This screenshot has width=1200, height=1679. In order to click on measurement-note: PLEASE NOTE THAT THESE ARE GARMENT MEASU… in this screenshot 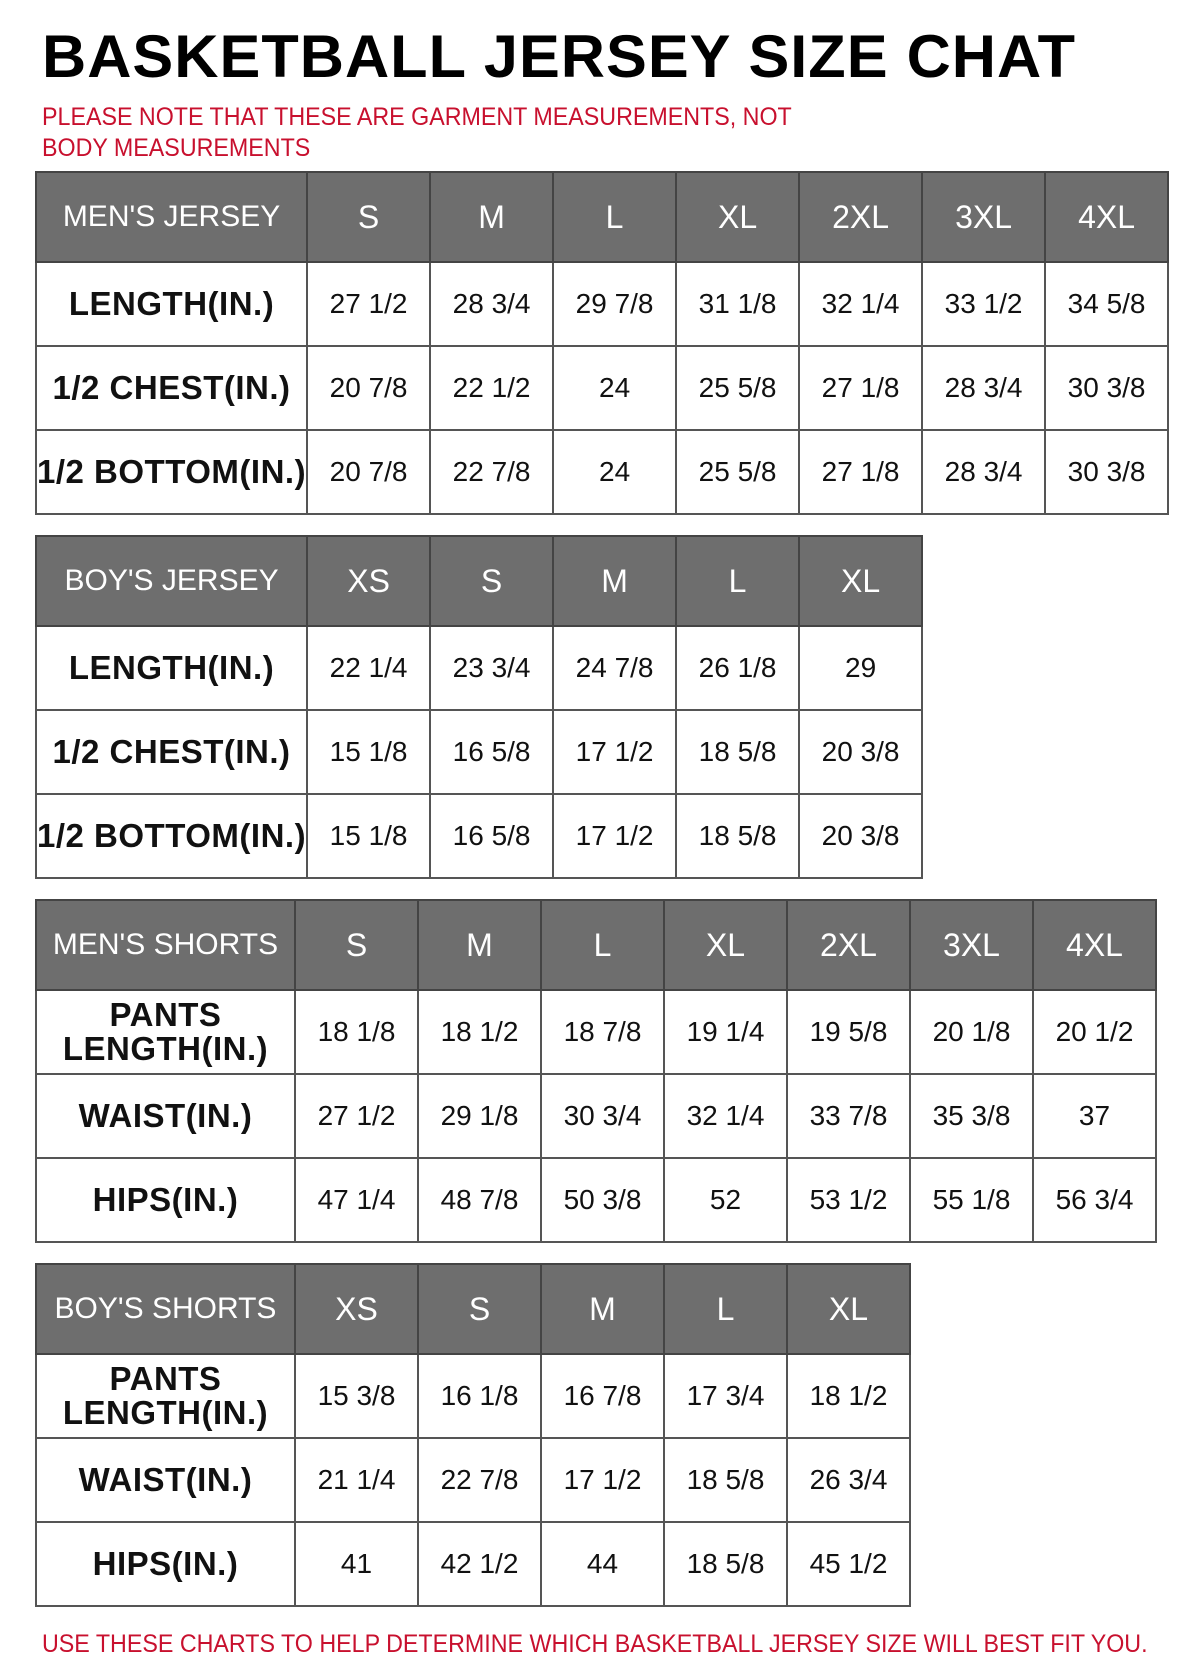, I will do `click(417, 132)`.